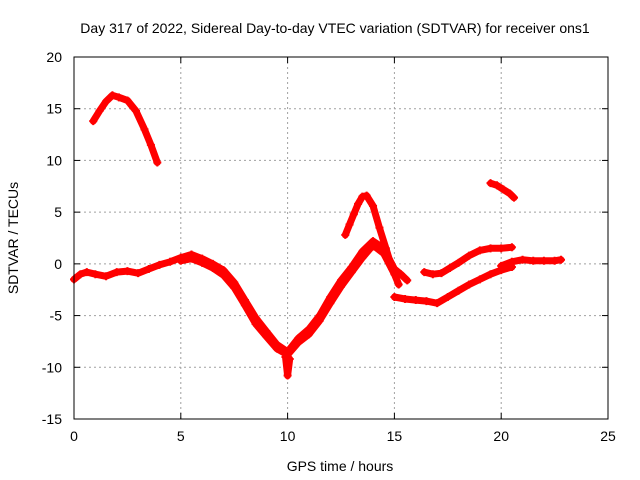  Describe the element at coordinates (74, 436) in the screenshot. I see `x-tick-label: 0` at that location.